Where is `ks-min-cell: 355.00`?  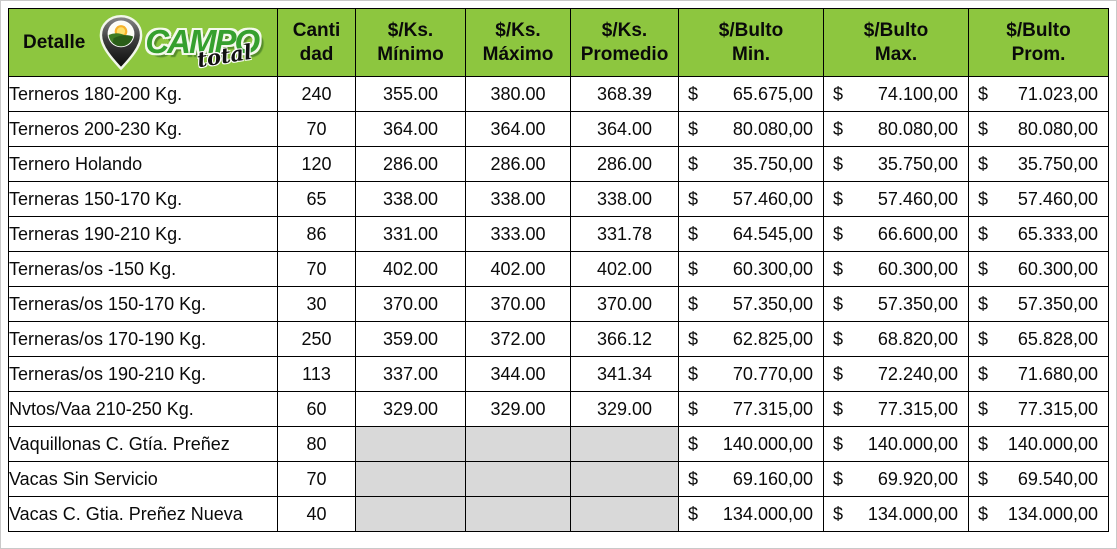 ks-min-cell: 355.00 is located at coordinates (410, 94).